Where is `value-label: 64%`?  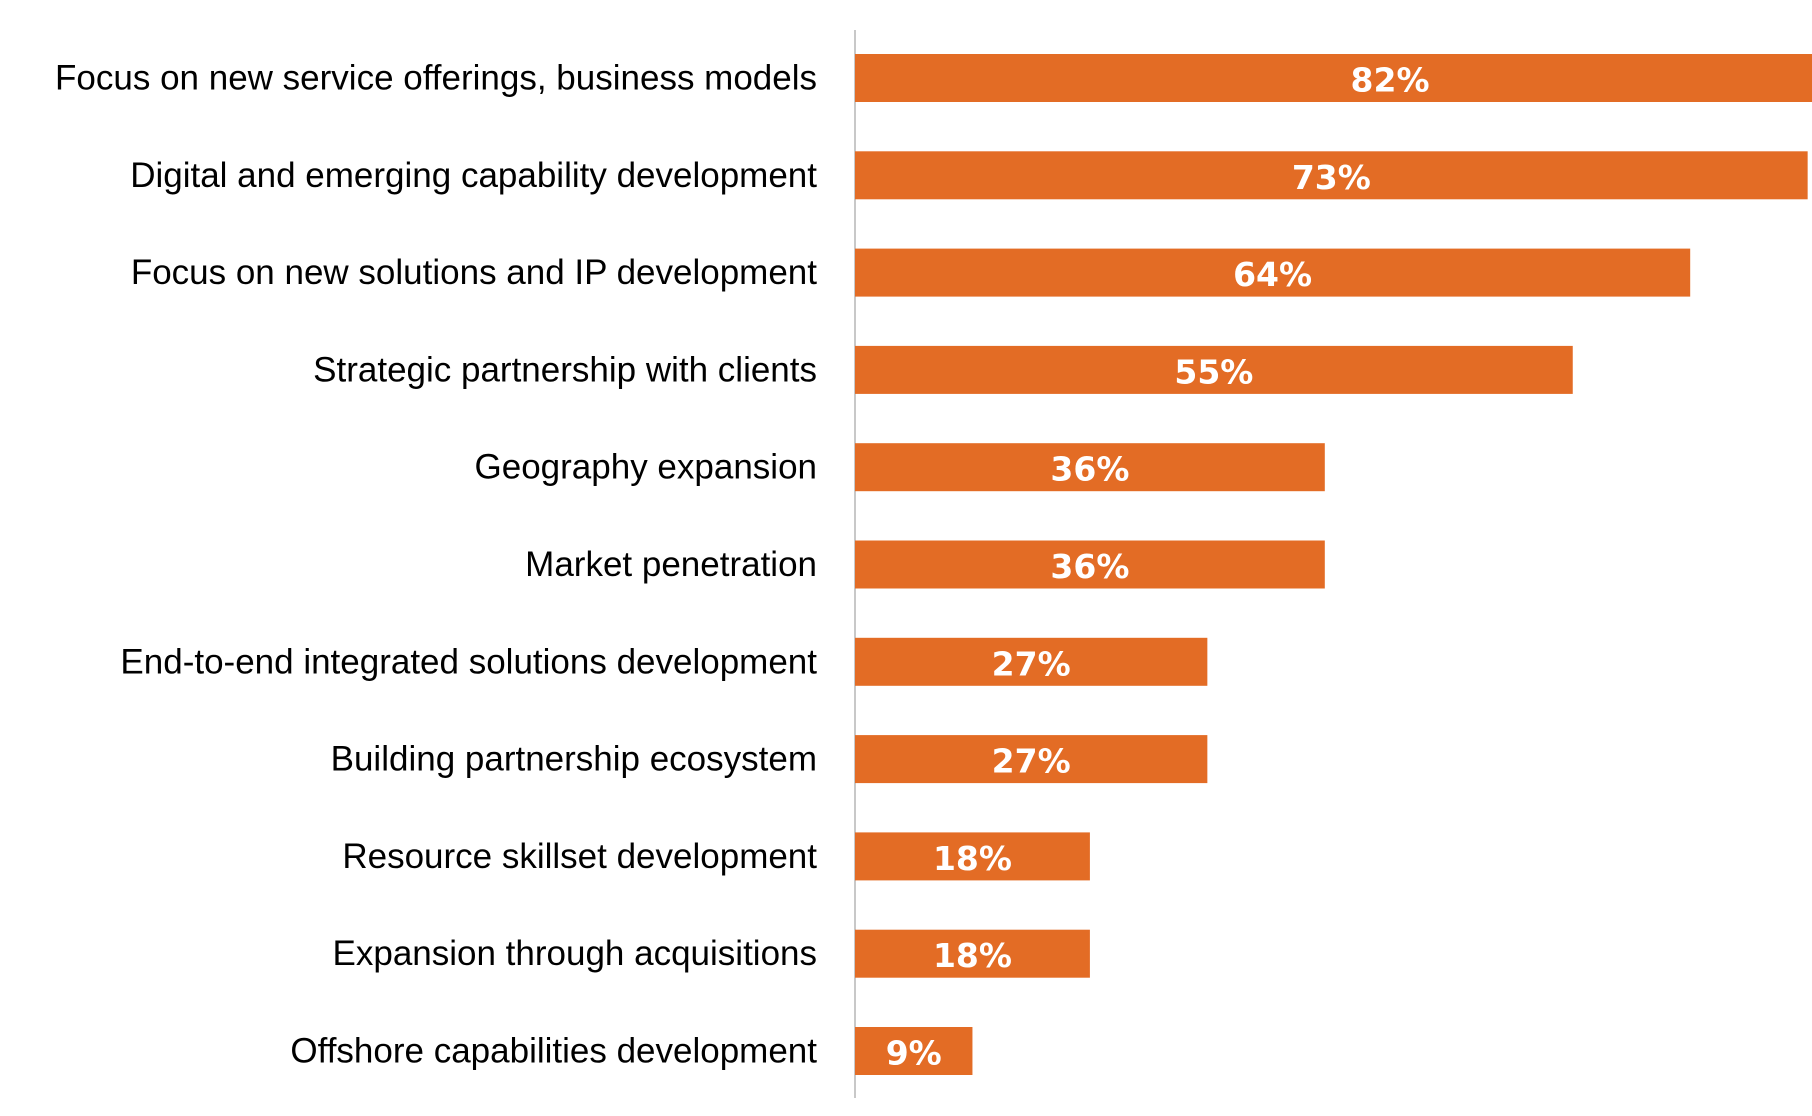 value-label: 64% is located at coordinates (1272, 274).